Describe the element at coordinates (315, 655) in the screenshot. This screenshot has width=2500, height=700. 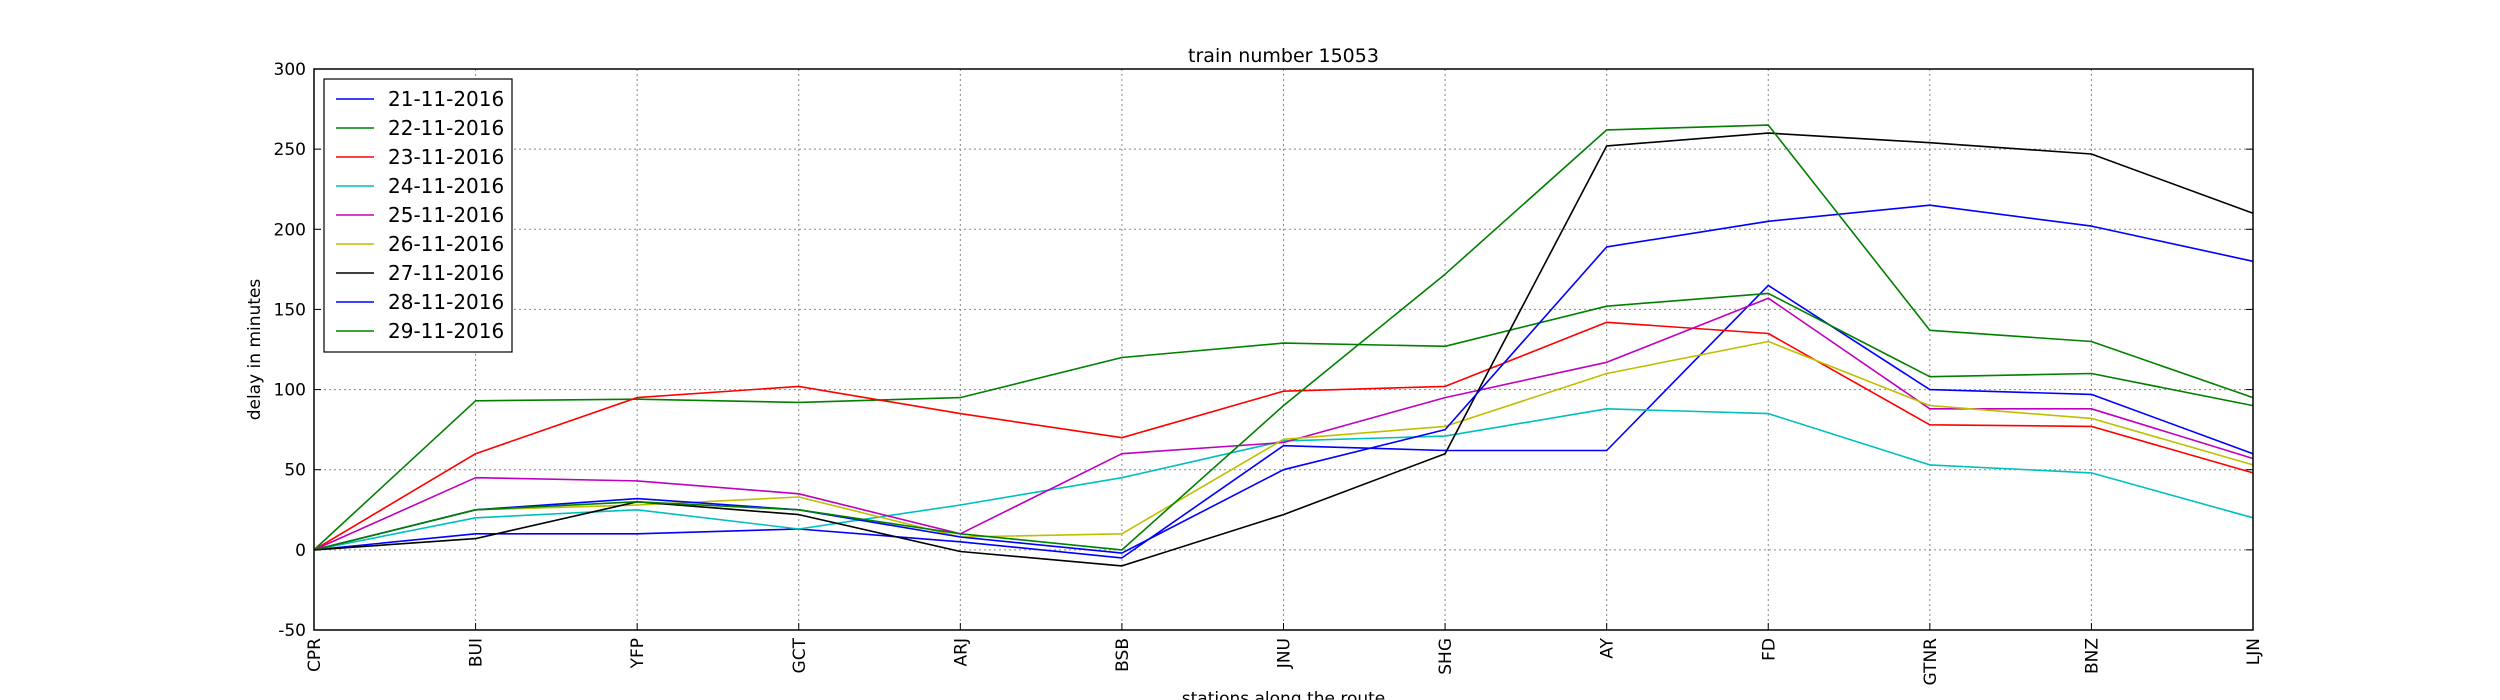
I see `x-tick-label: CPR` at that location.